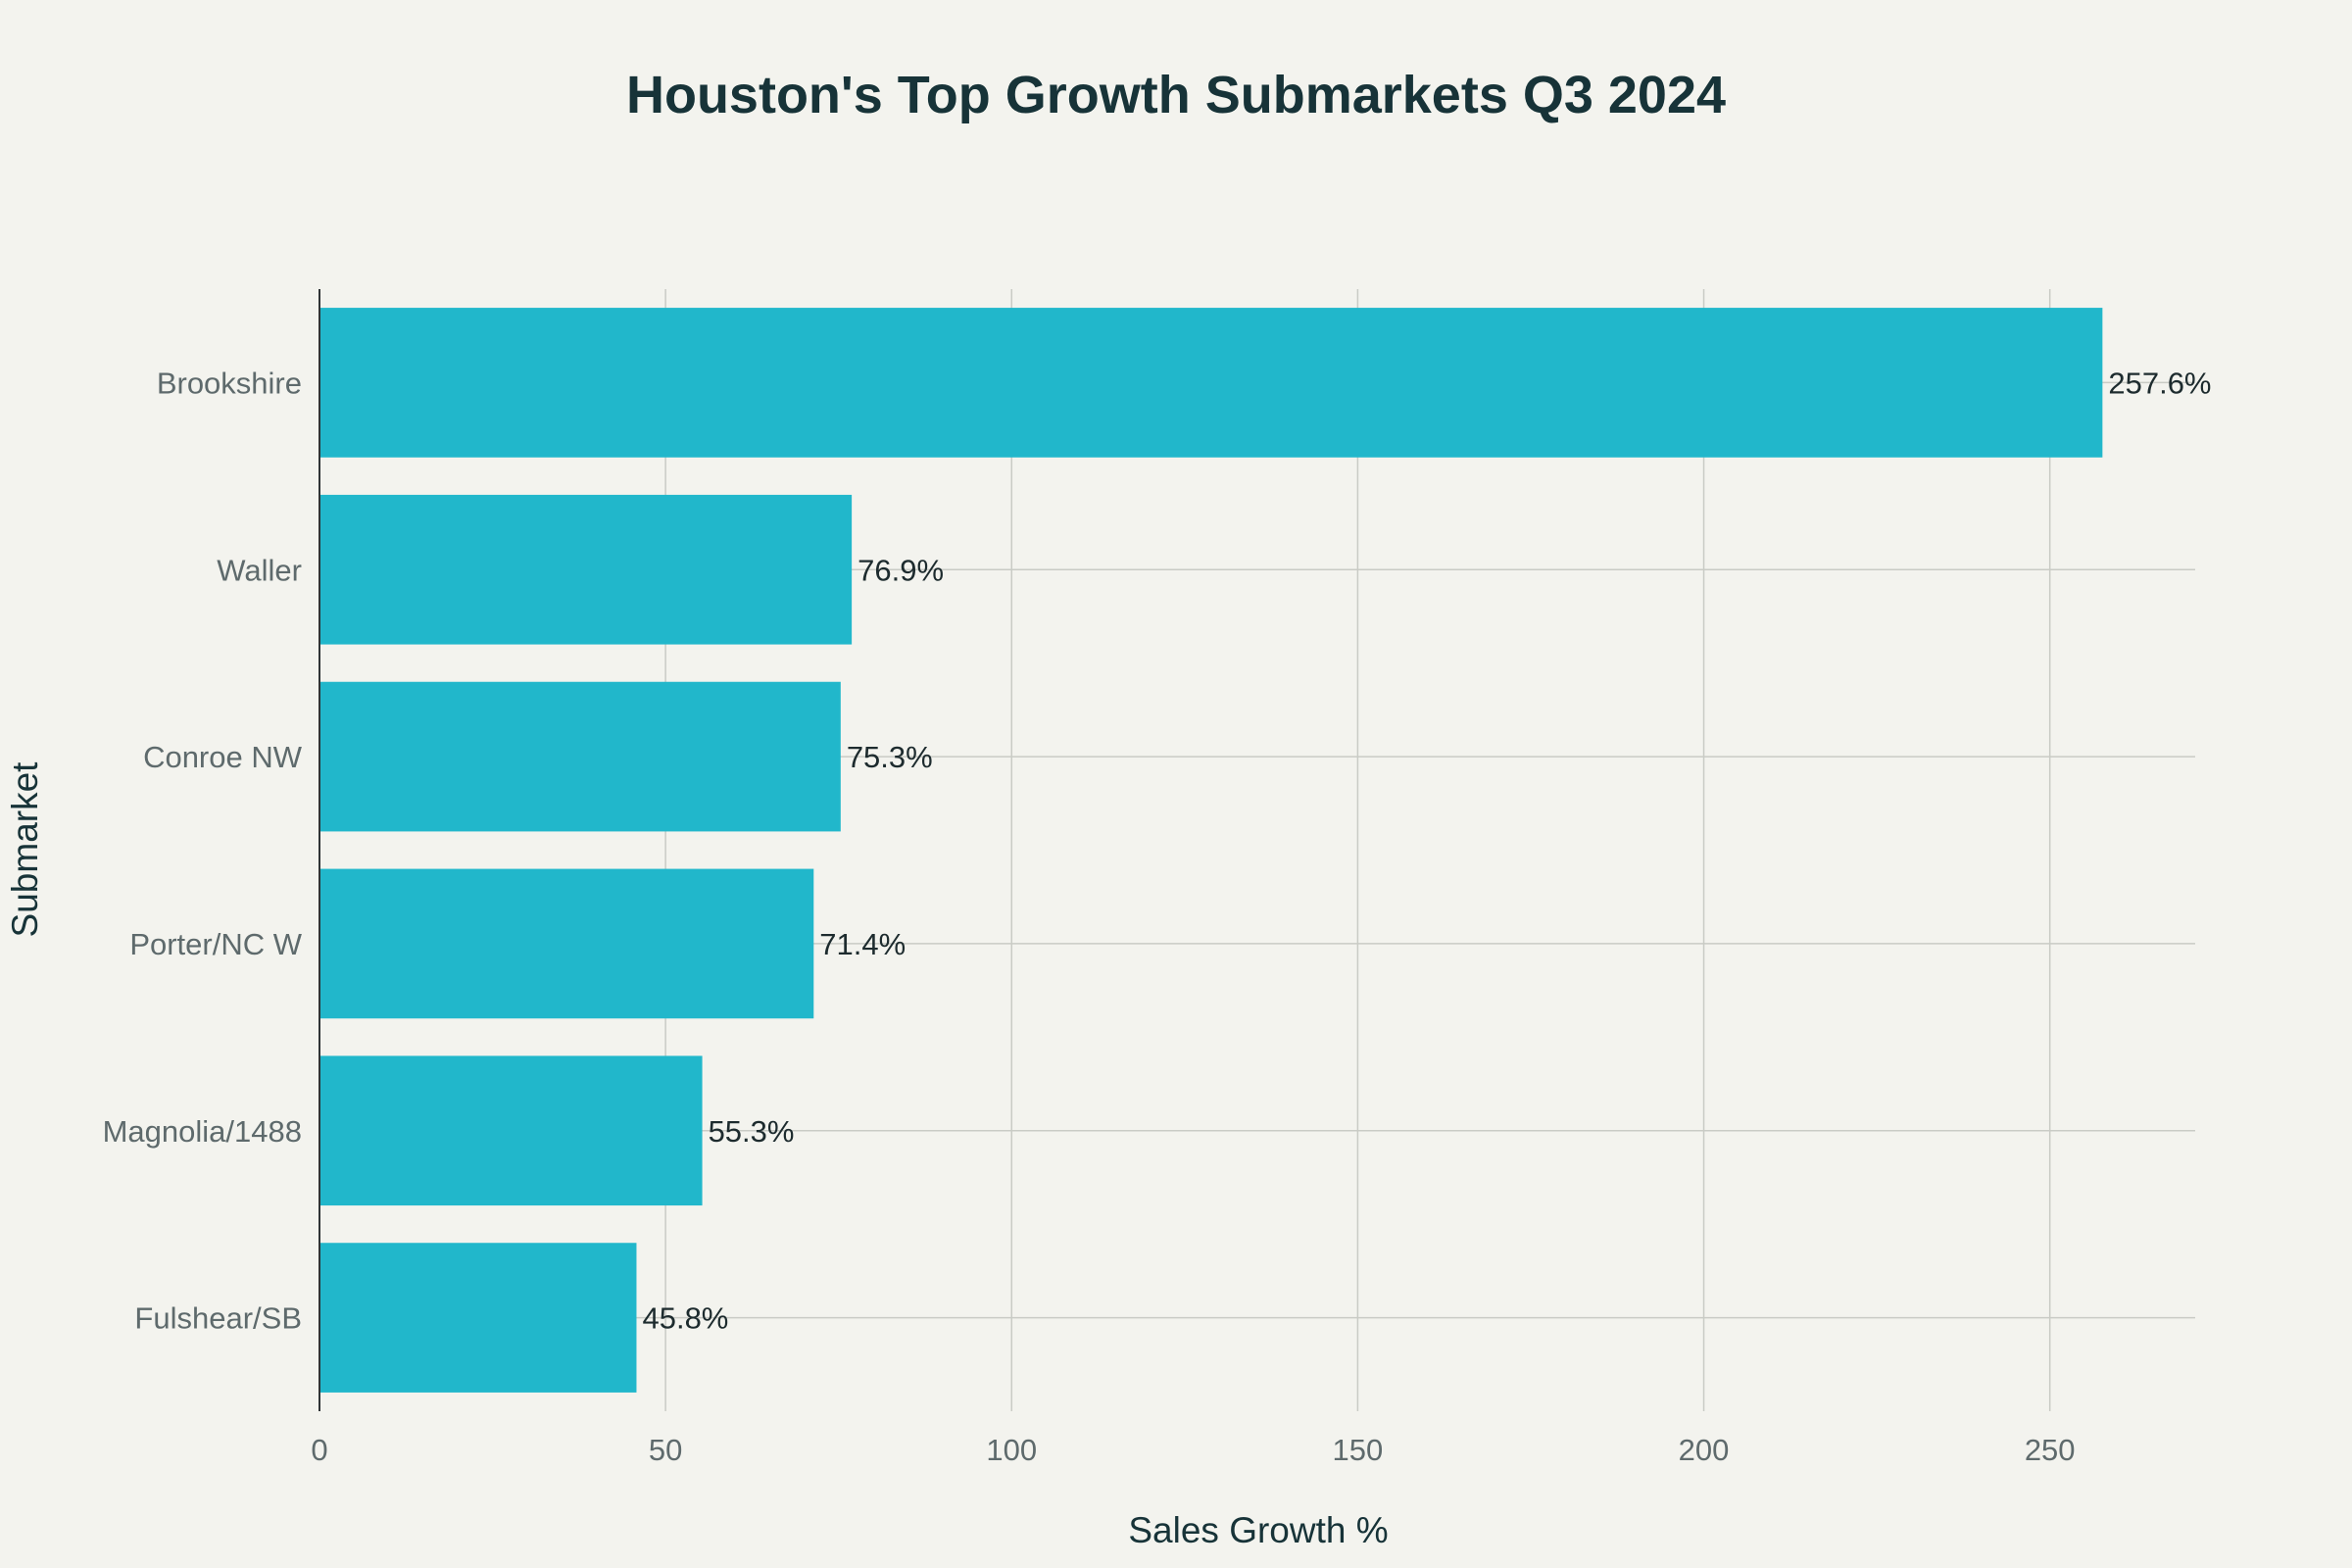 This screenshot has height=1568, width=2352. Describe the element at coordinates (2050, 1450) in the screenshot. I see `x-tick-label: 250` at that location.